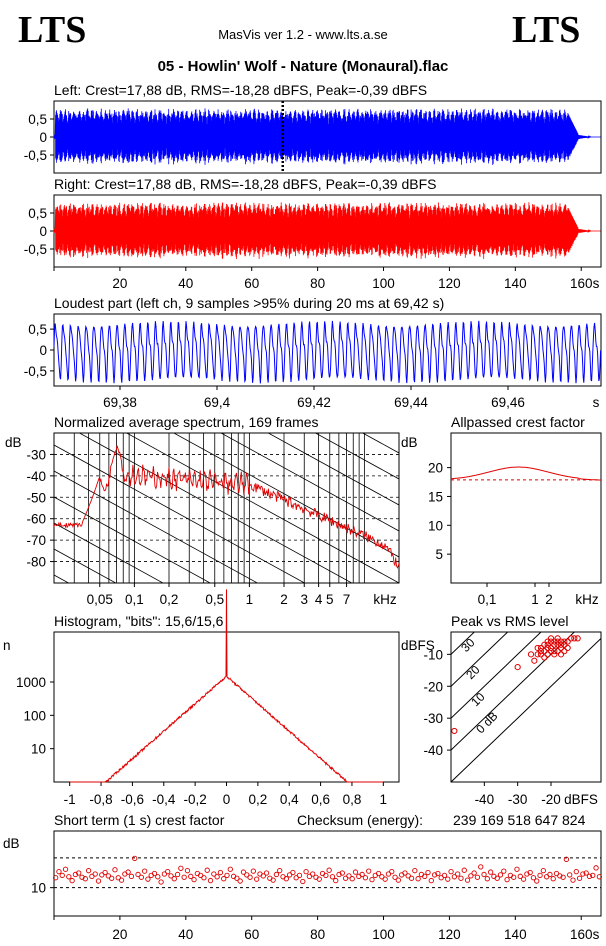  Describe the element at coordinates (35, 249) in the screenshot. I see `right-waveform-ytick-label: -0,5` at that location.